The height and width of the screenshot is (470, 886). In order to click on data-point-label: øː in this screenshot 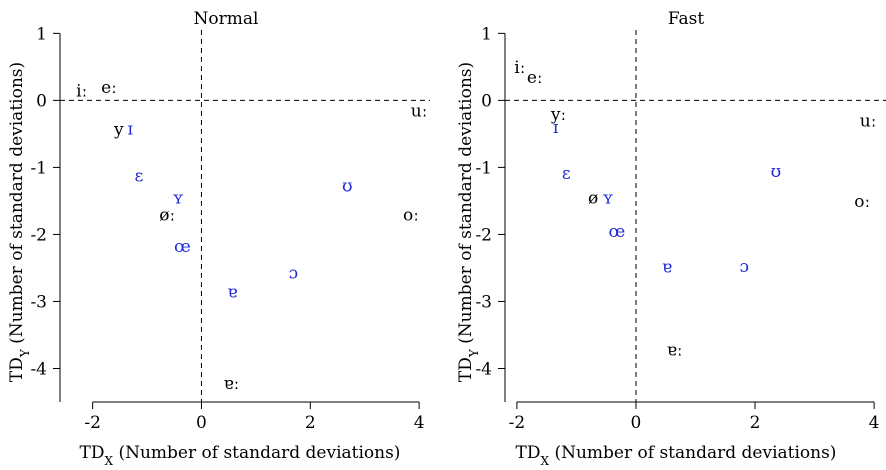, I will do `click(167, 215)`.